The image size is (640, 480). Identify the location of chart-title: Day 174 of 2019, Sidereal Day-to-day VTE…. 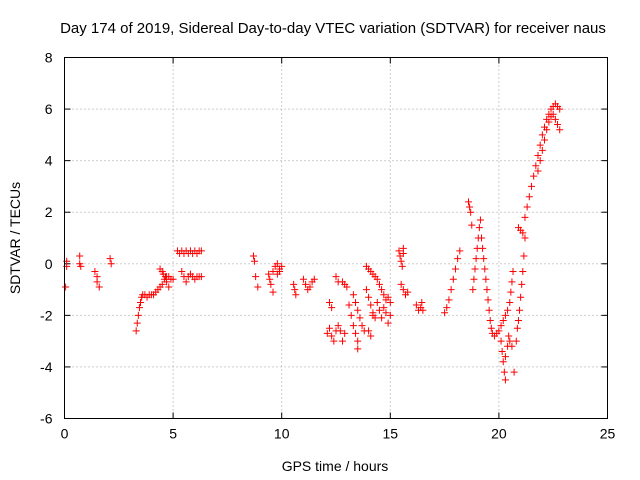
(333, 28).